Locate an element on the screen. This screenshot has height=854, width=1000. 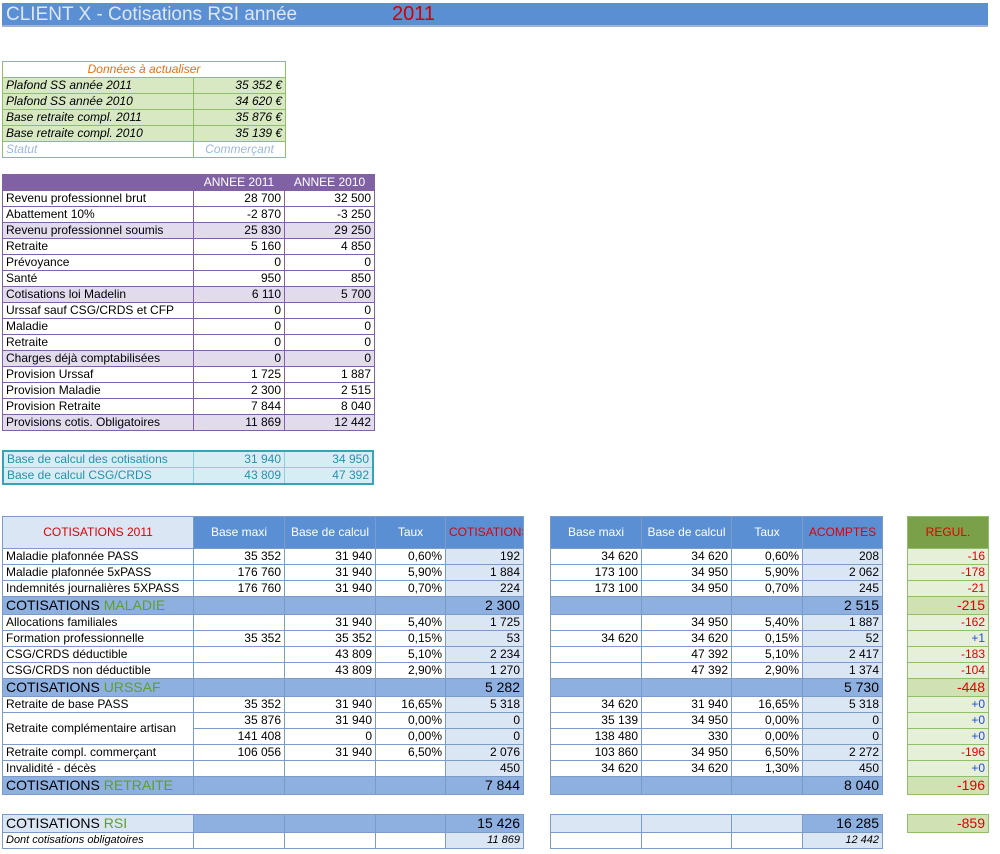
cell: 43 809 is located at coordinates (330, 670).